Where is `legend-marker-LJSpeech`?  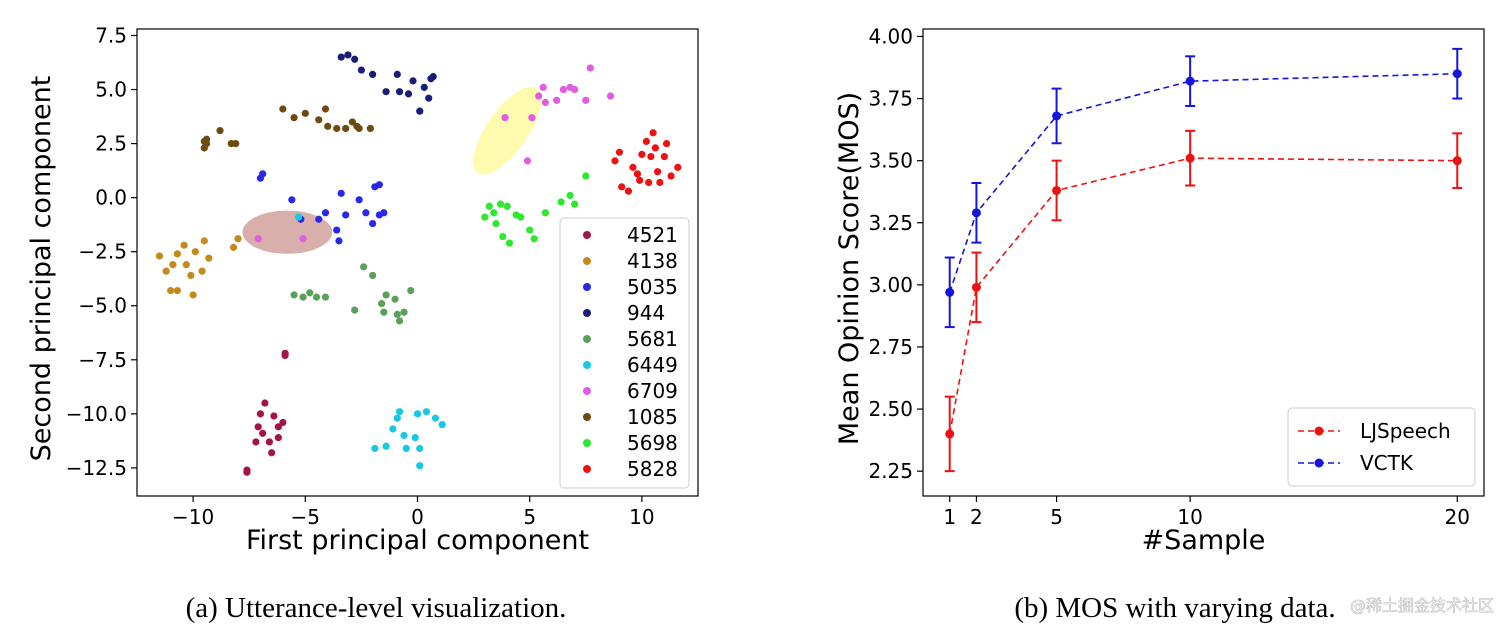 legend-marker-LJSpeech is located at coordinates (1319, 431).